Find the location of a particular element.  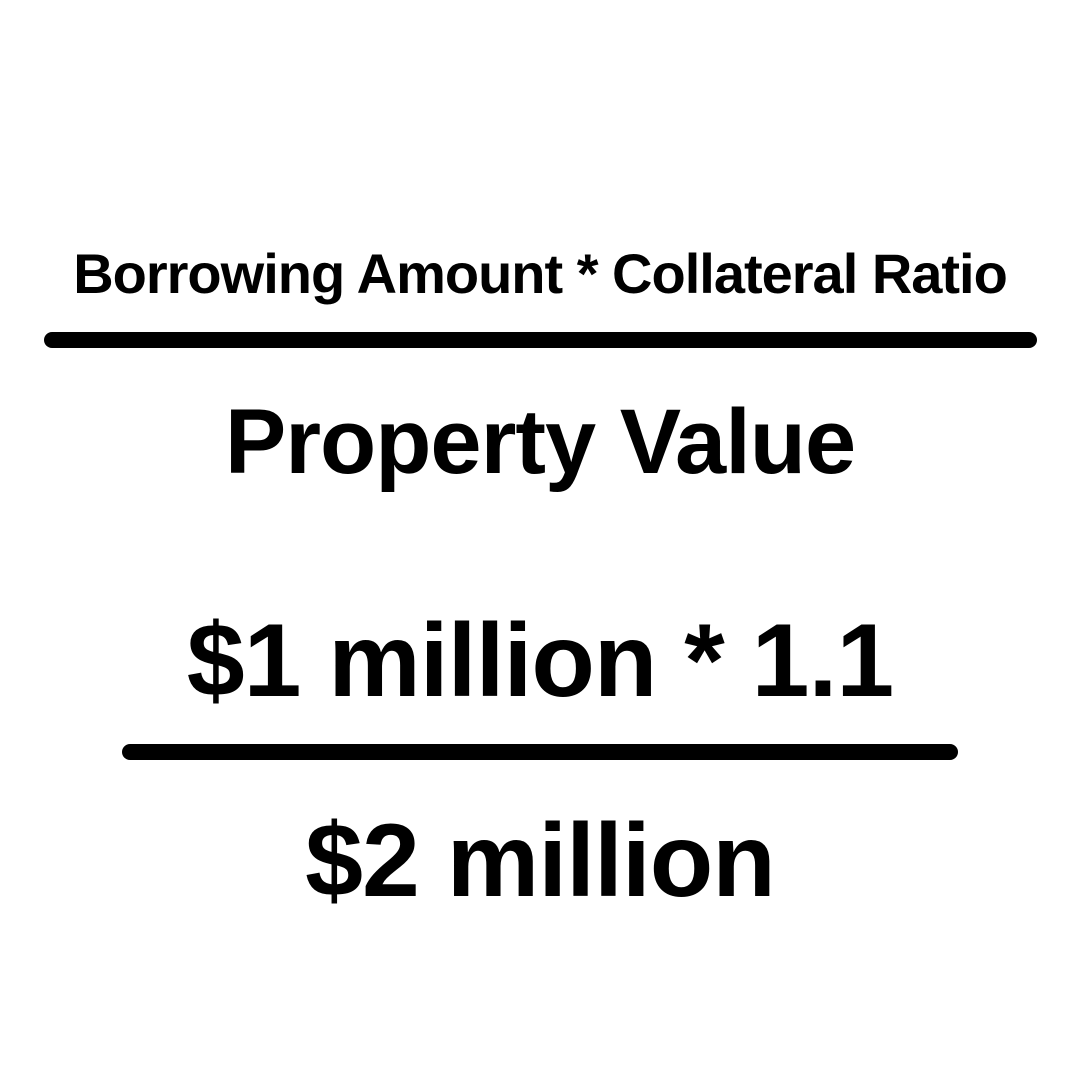

example-numerator: $1 million * 1.1 is located at coordinates (540, 661).